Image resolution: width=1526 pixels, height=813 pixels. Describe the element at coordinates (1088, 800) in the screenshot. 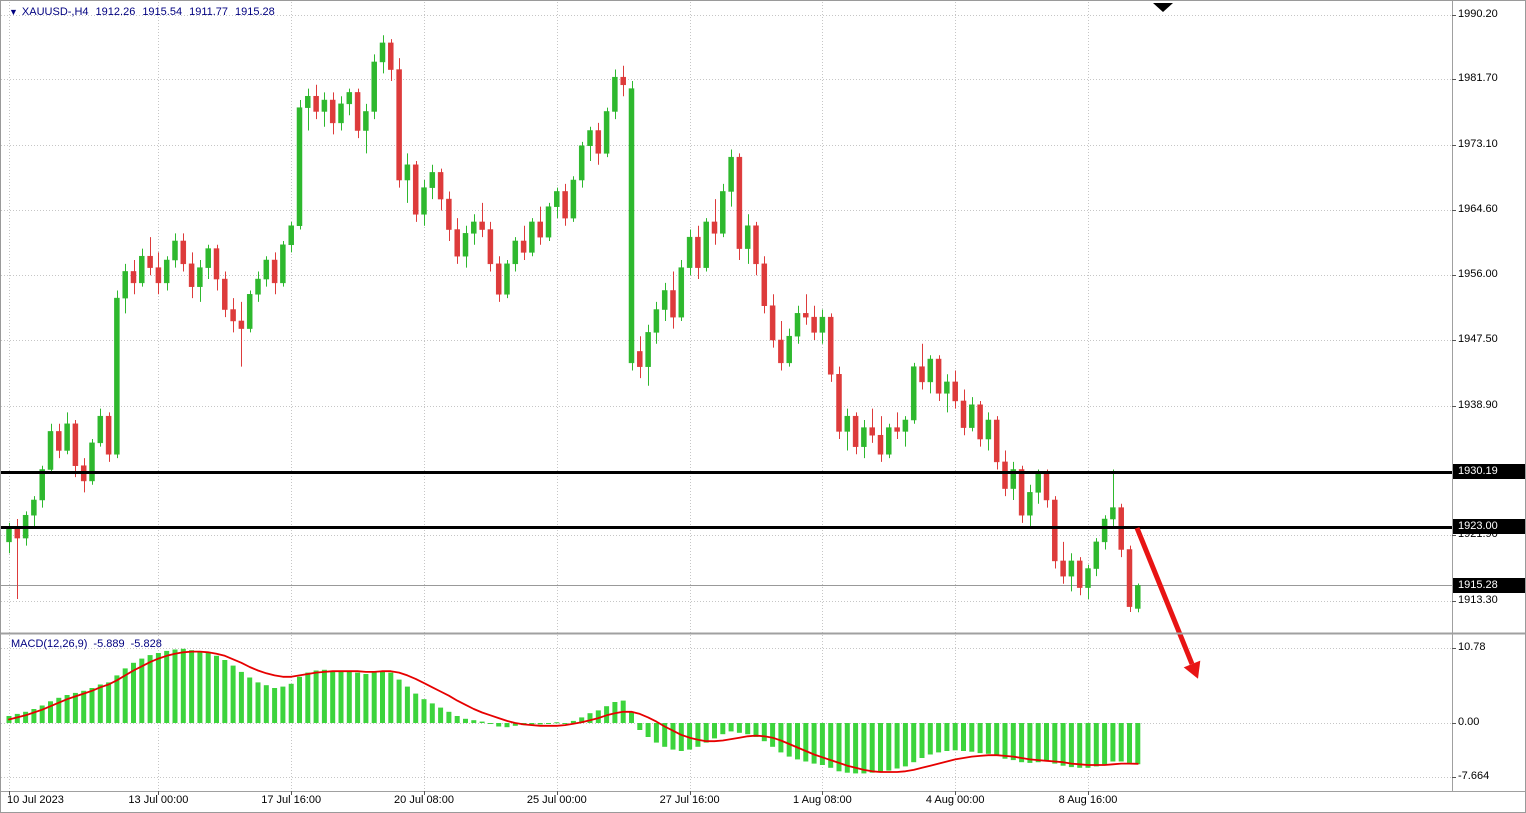

I see `time-axis-label: 8 Aug 16:00` at that location.